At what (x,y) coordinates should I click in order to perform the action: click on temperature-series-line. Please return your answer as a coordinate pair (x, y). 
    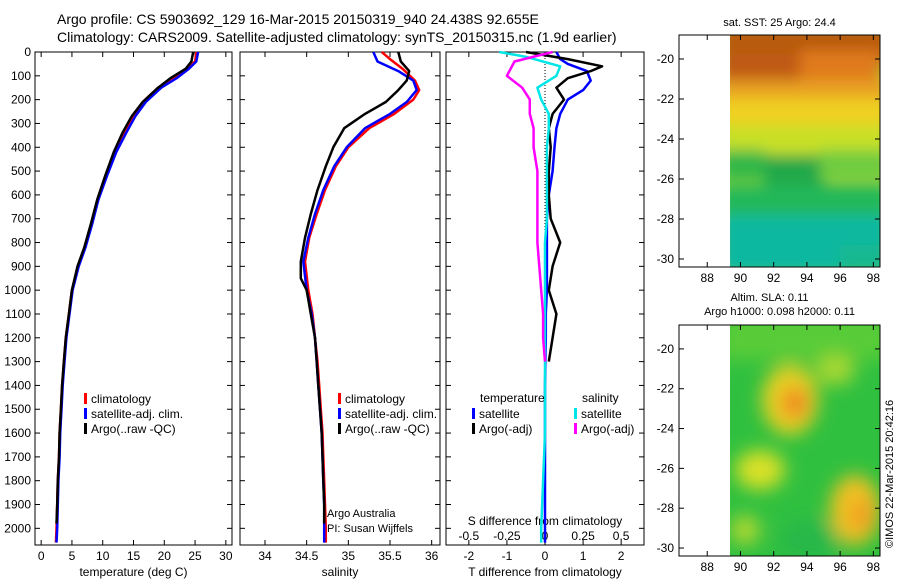
    Looking at the image, I should click on (125, 287).